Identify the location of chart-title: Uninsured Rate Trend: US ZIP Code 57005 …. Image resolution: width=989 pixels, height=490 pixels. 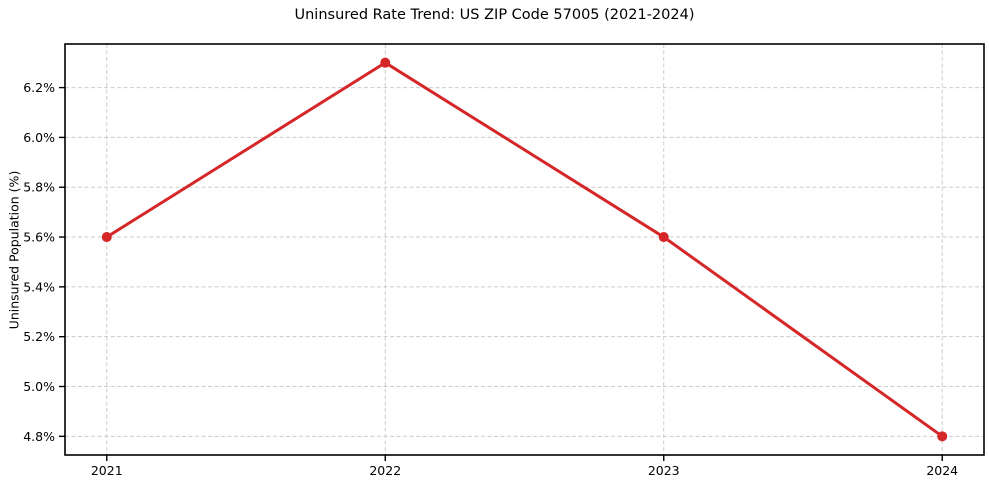
(494, 15).